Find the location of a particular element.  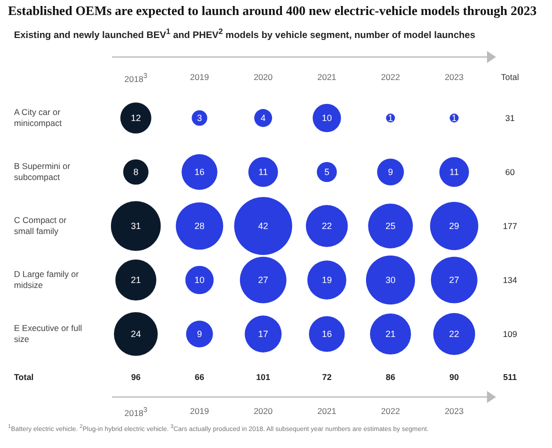

y2-tick-label: 60 is located at coordinates (510, 172).